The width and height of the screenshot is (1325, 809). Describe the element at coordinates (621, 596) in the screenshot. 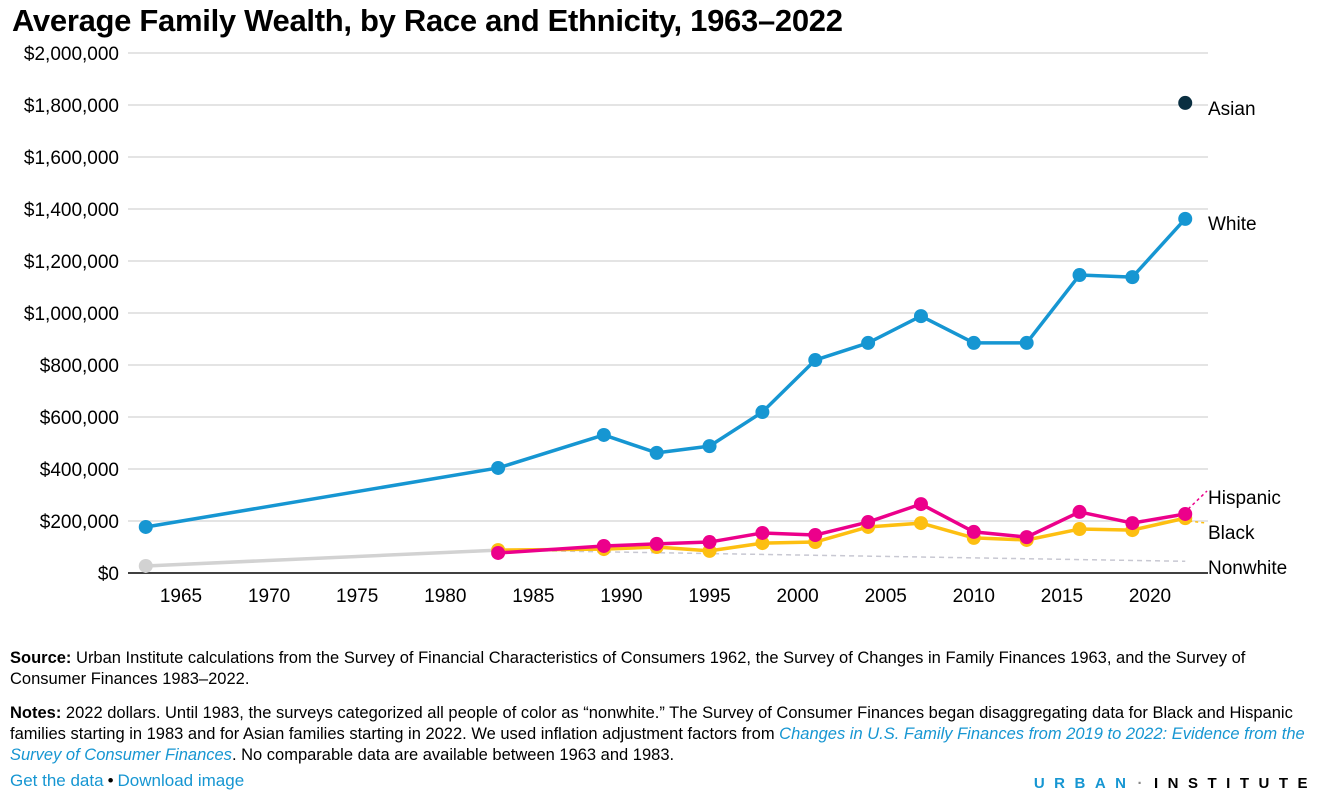

I see `x-tick-label: 1990` at that location.